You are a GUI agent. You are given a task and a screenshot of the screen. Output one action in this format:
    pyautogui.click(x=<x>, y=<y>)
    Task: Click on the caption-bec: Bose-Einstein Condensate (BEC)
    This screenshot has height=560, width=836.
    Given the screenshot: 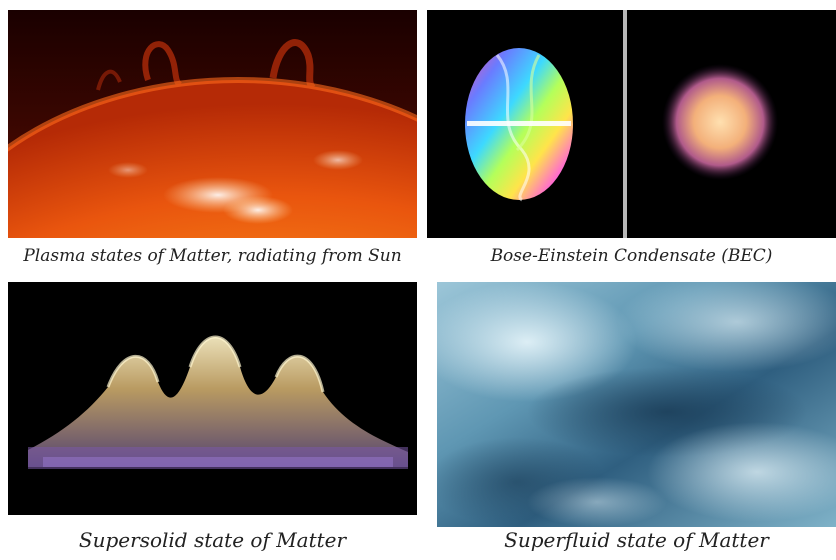 What is the action you would take?
    pyautogui.click(x=631, y=256)
    